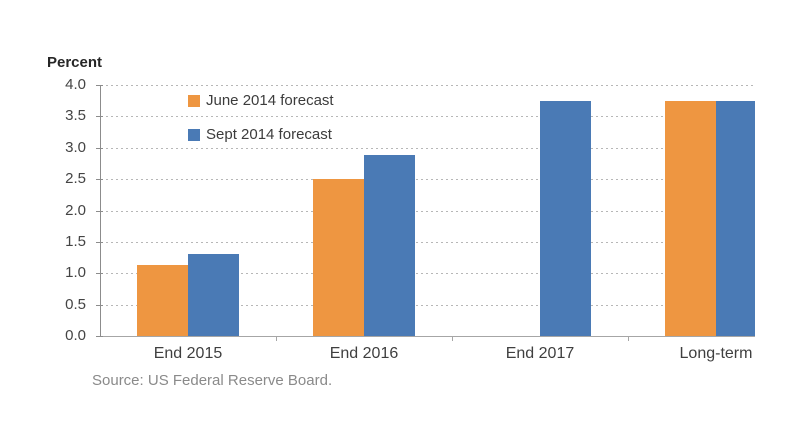 This screenshot has width=800, height=434. What do you see at coordinates (428, 179) in the screenshot?
I see `gridline-2.5` at bounding box center [428, 179].